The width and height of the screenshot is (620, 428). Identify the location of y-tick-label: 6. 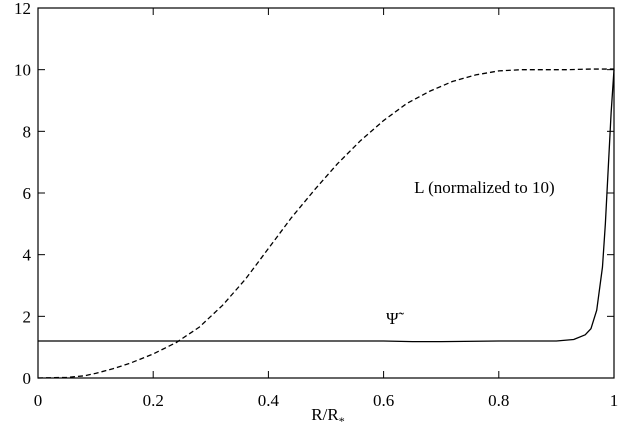
(27, 193).